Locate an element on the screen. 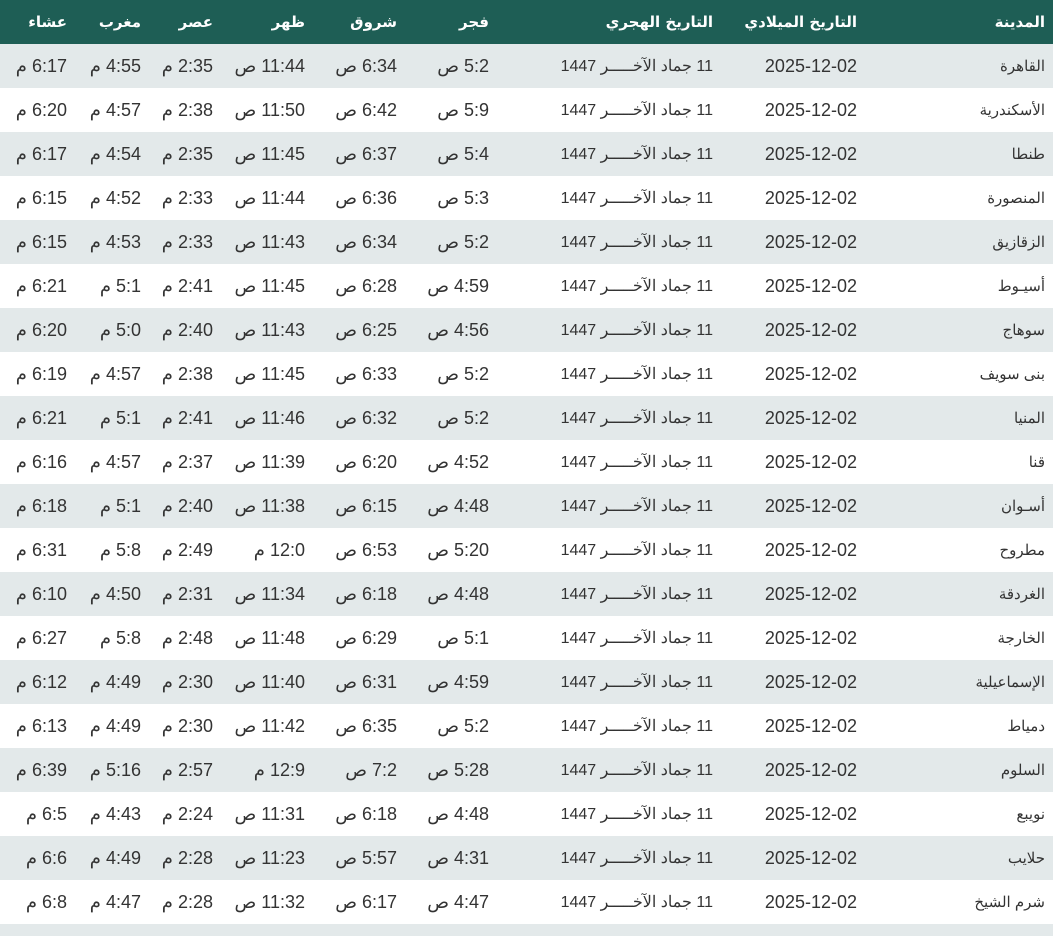  cell-isha: 6:13 م is located at coordinates (41, 725).